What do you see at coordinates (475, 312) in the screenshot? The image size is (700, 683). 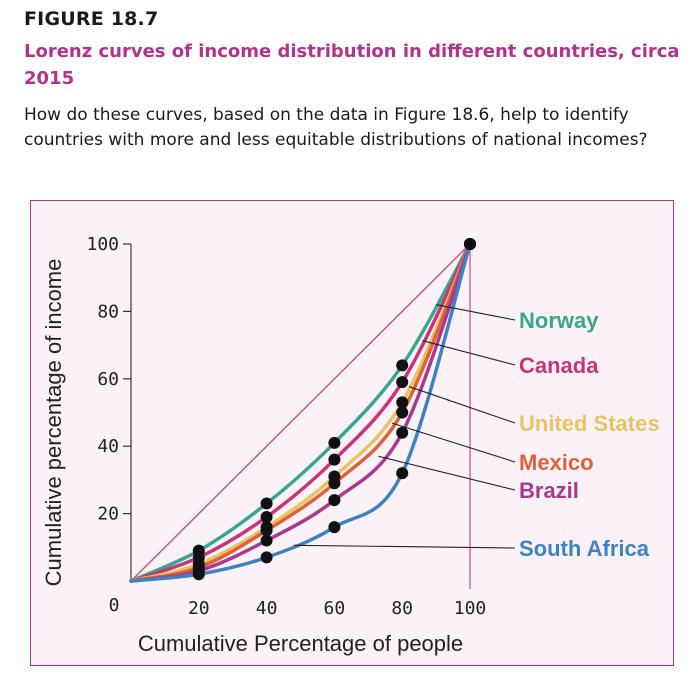 I see `leader-line-norway` at bounding box center [475, 312].